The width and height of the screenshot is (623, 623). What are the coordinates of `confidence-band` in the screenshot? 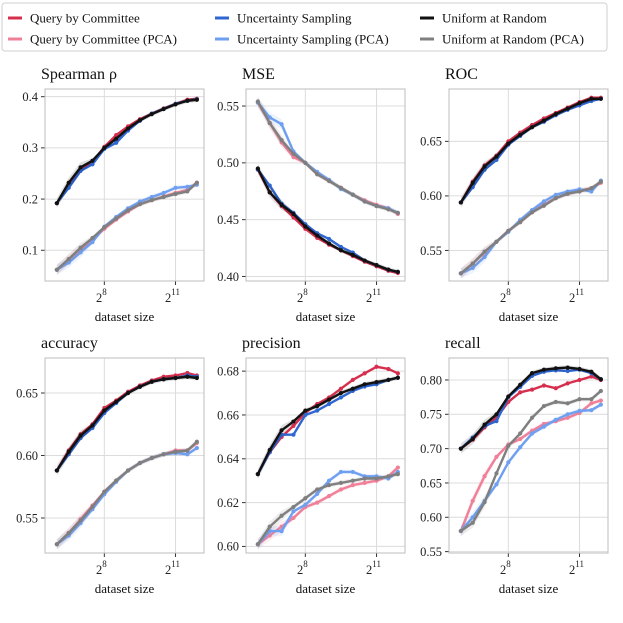 It's located at (530, 228).